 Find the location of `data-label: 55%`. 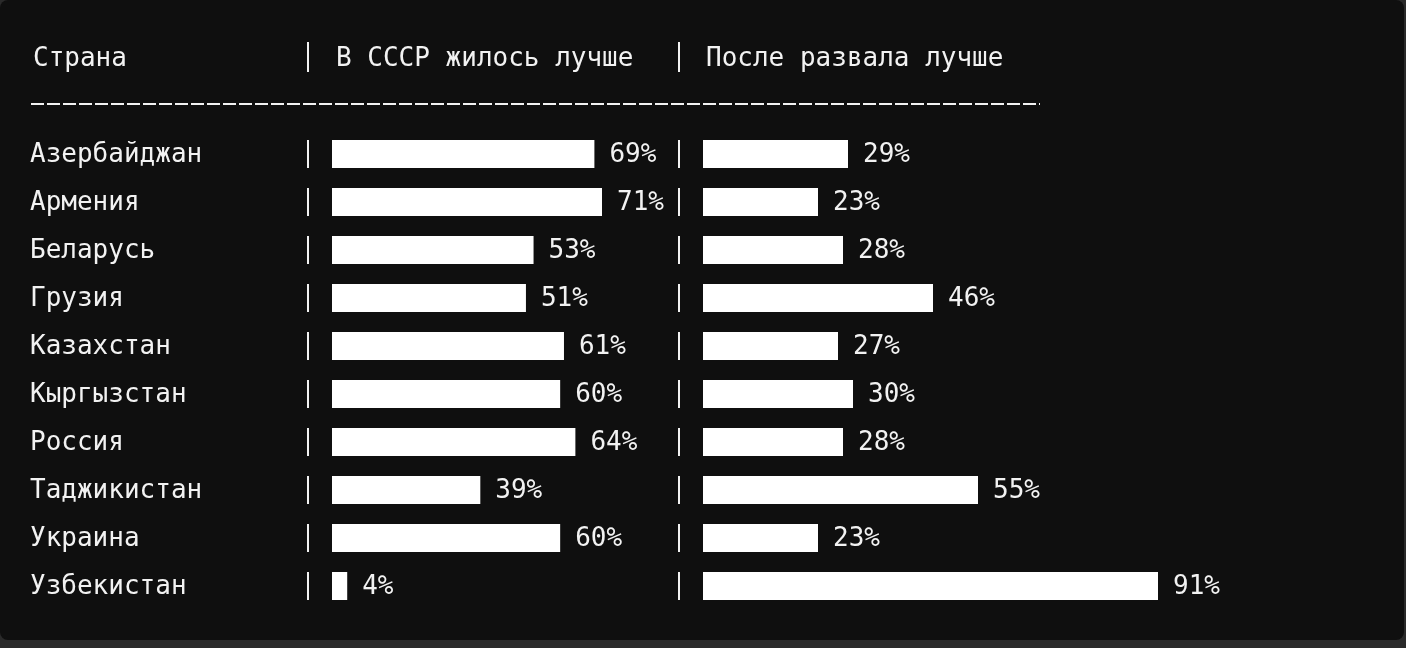

data-label: 55% is located at coordinates (1017, 488).